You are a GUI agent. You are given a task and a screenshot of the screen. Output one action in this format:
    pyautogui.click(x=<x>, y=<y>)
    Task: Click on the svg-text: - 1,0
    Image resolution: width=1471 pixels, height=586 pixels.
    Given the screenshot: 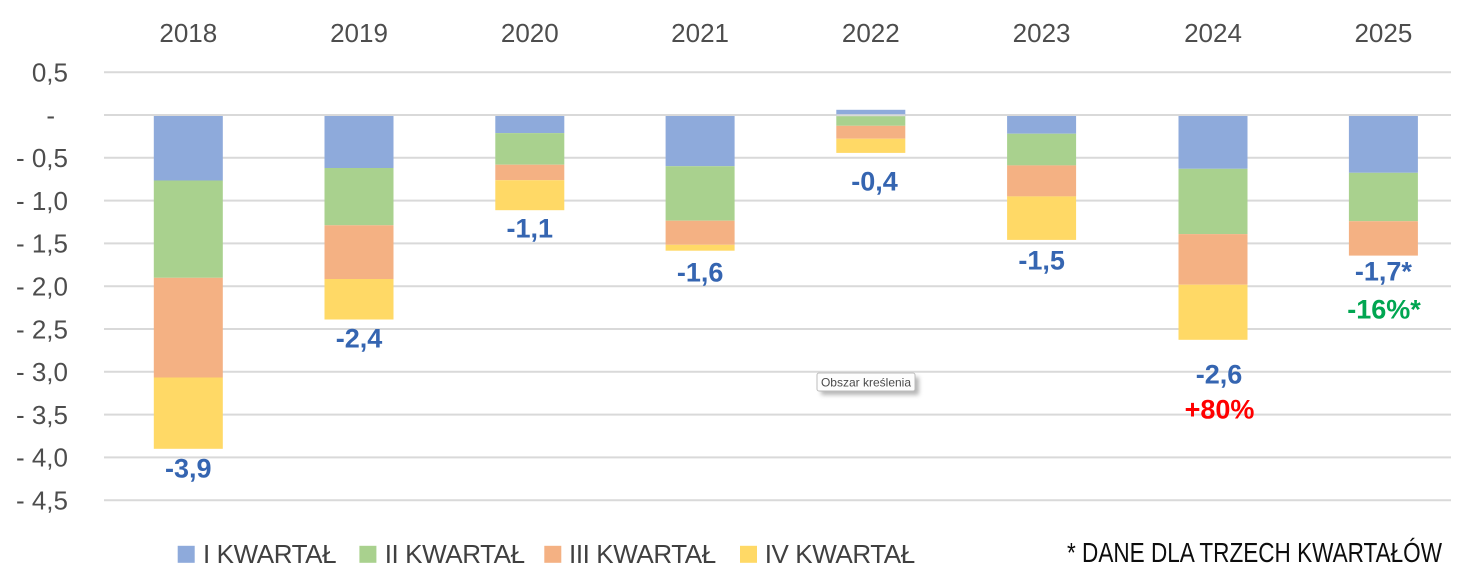 What is the action you would take?
    pyautogui.click(x=42, y=201)
    